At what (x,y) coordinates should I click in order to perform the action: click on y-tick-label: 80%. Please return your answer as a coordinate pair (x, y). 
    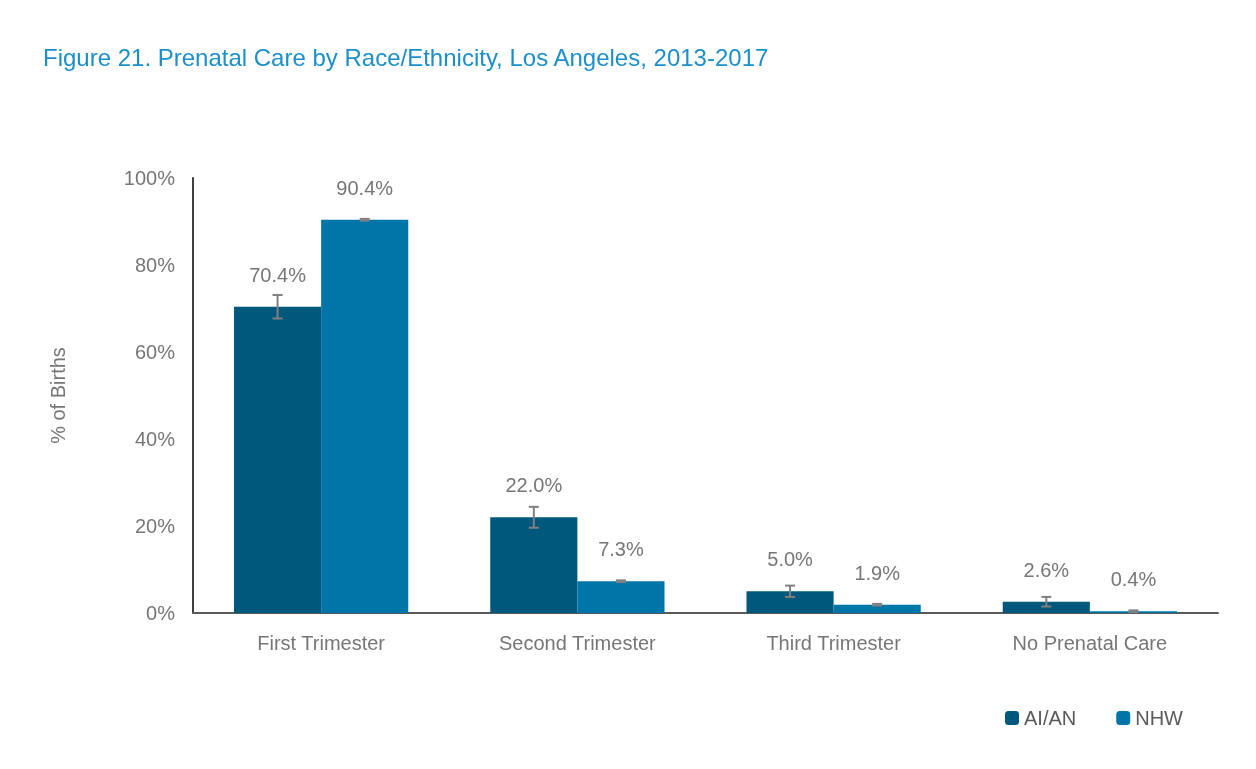
    Looking at the image, I should click on (155, 265).